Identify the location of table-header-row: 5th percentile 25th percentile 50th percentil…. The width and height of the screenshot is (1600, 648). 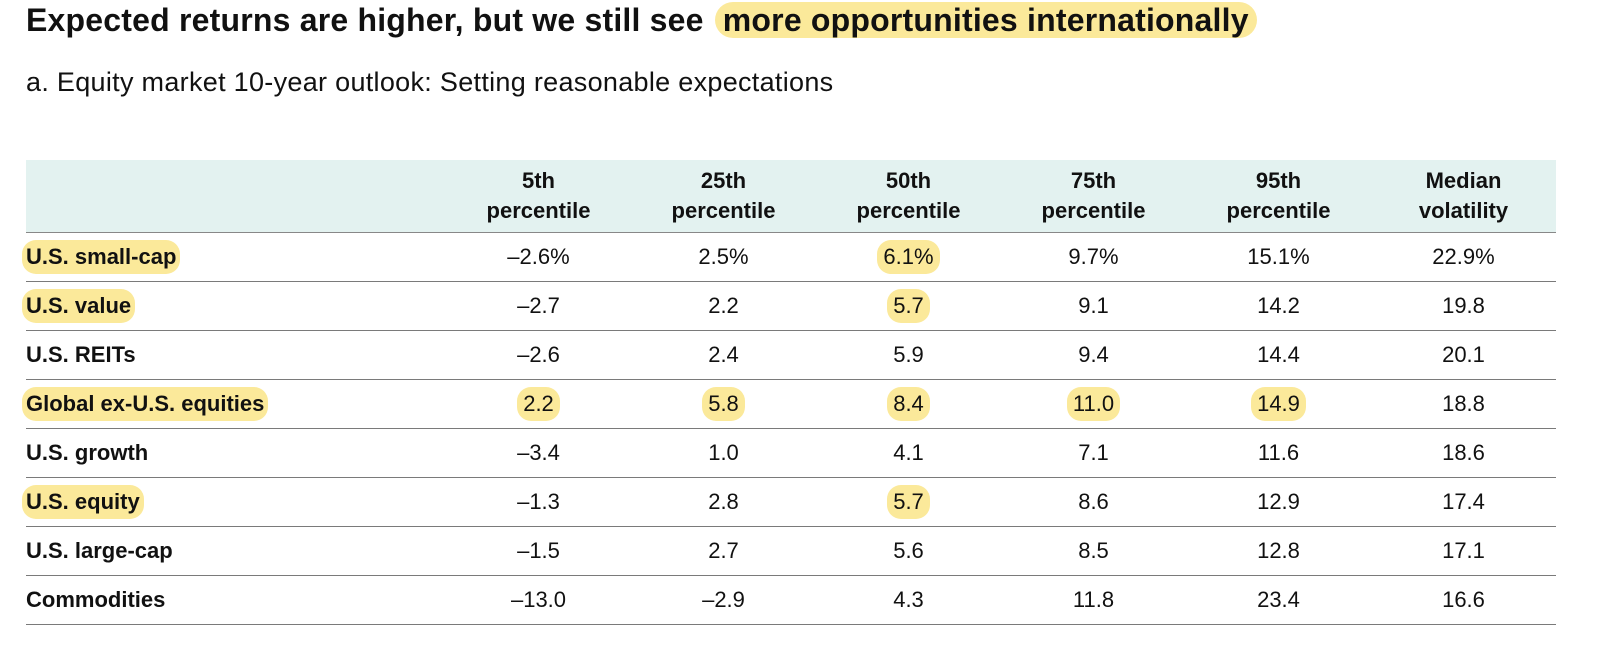
(791, 196).